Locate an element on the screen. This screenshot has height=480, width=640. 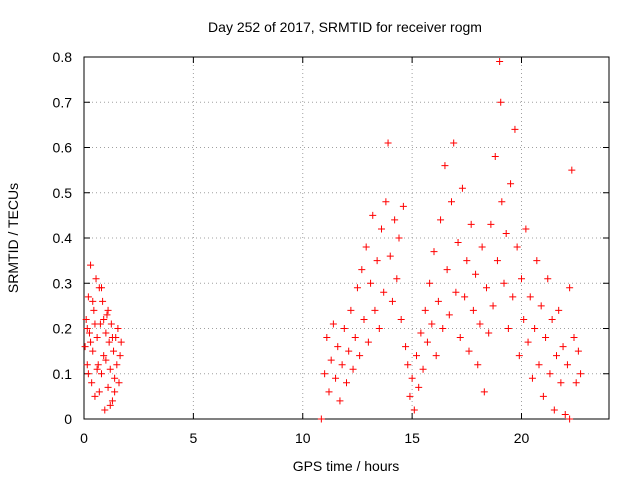
x-tick-label: 20 is located at coordinates (522, 438).